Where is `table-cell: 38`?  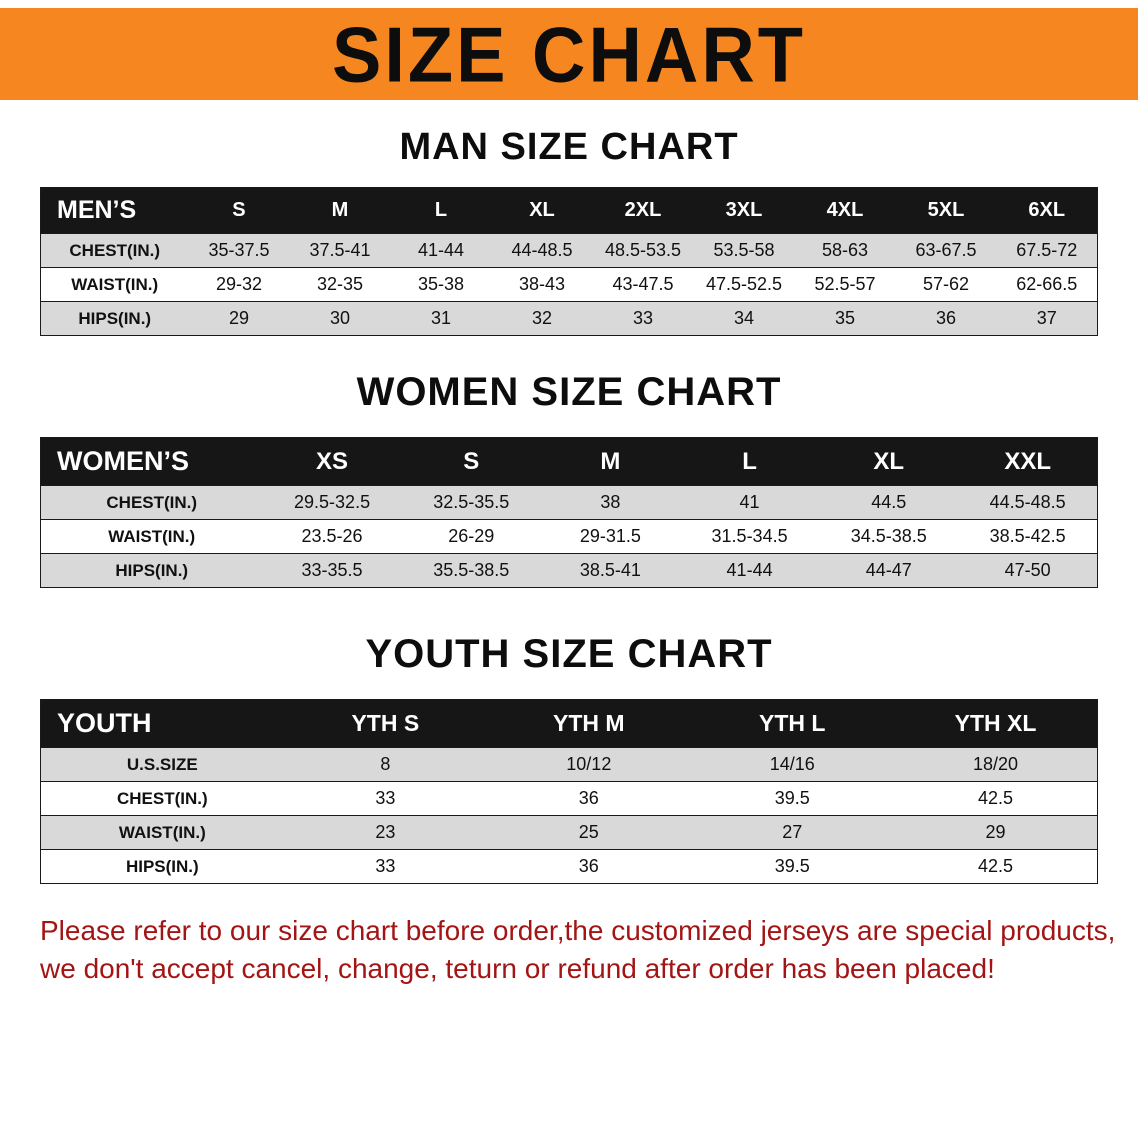
table-cell: 38 is located at coordinates (610, 502).